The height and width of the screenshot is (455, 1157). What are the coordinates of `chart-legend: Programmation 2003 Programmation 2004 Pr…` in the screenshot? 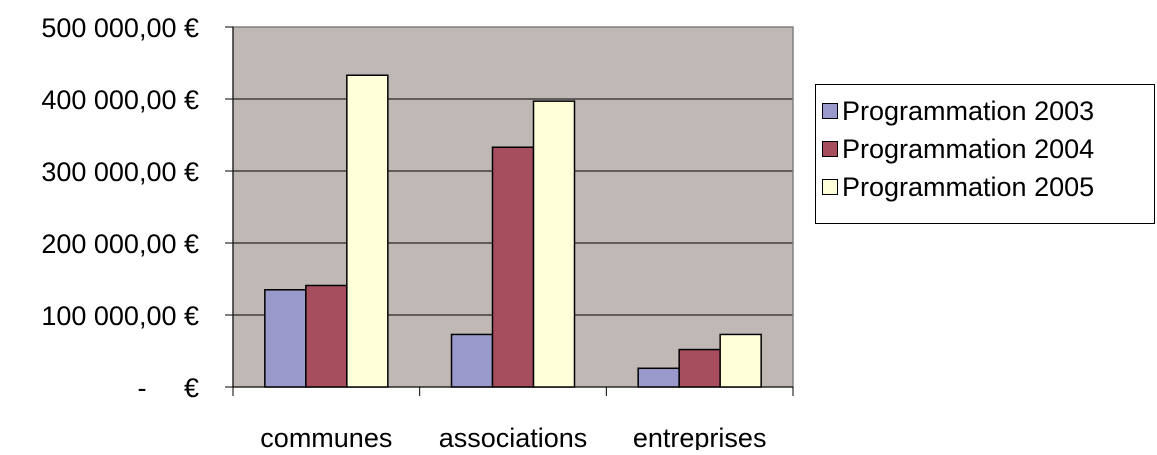 It's located at (985, 154).